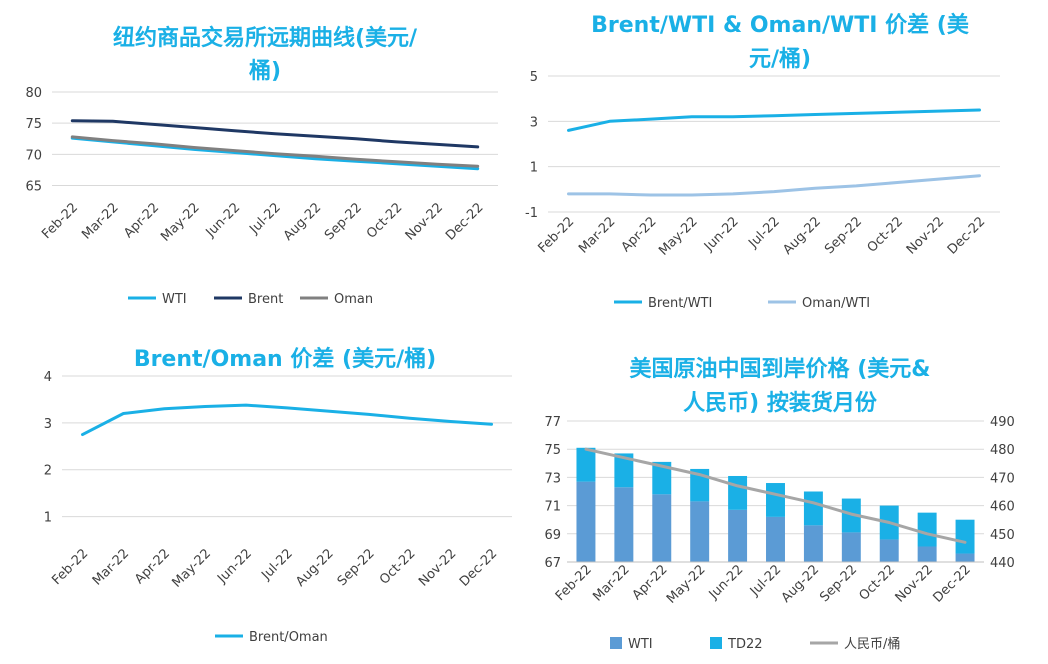 This screenshot has width=1048, height=664. What do you see at coordinates (356, 567) in the screenshot?
I see `brent-oman-x-tick-label: Sep-22` at bounding box center [356, 567].